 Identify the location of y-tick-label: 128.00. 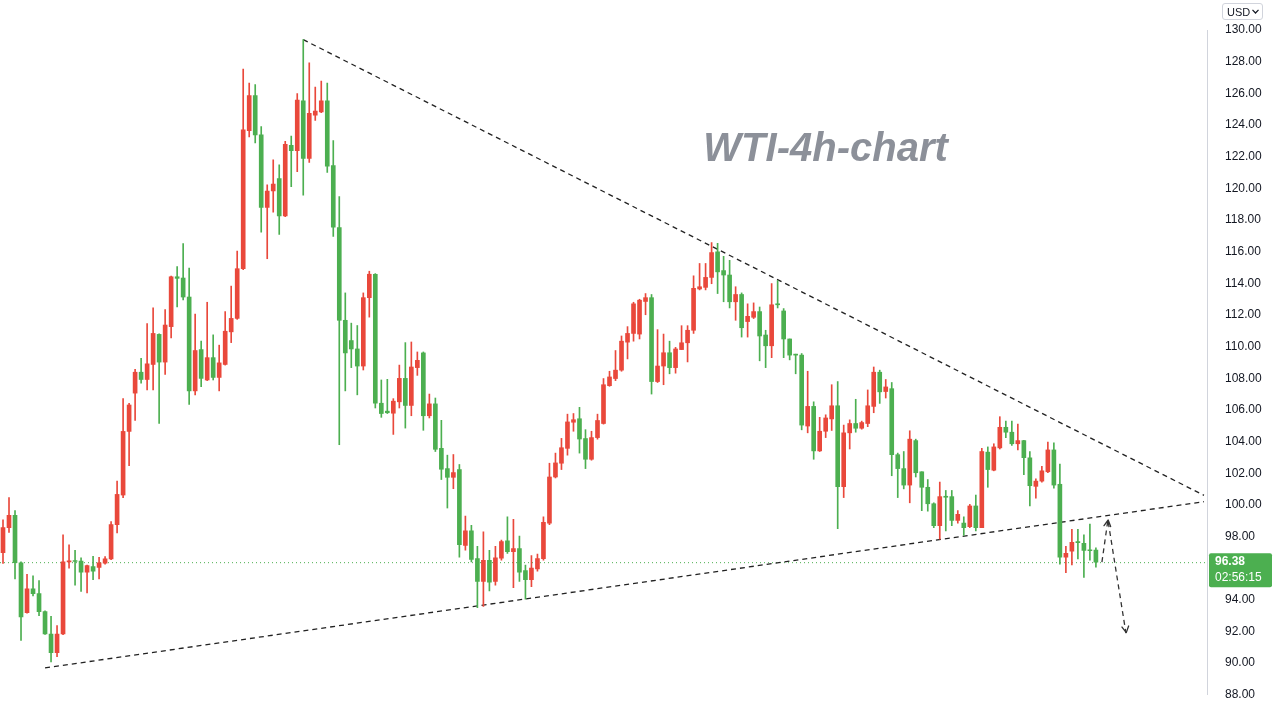
(1244, 60).